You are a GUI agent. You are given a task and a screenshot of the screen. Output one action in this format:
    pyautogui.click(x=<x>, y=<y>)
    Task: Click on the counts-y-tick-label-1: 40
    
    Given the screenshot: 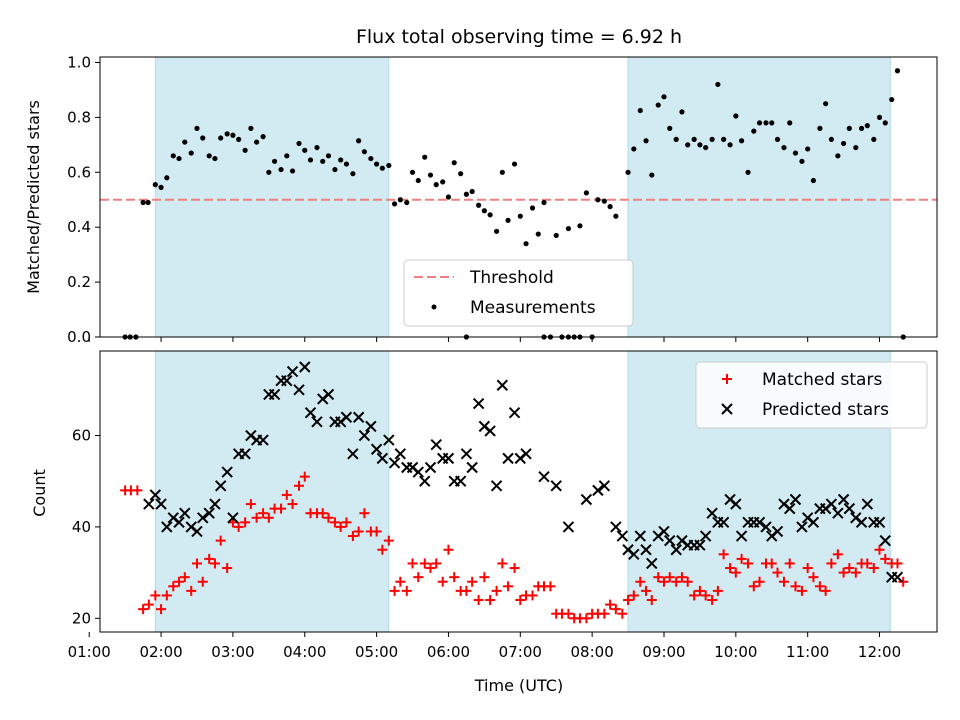 What is the action you would take?
    pyautogui.click(x=81, y=527)
    